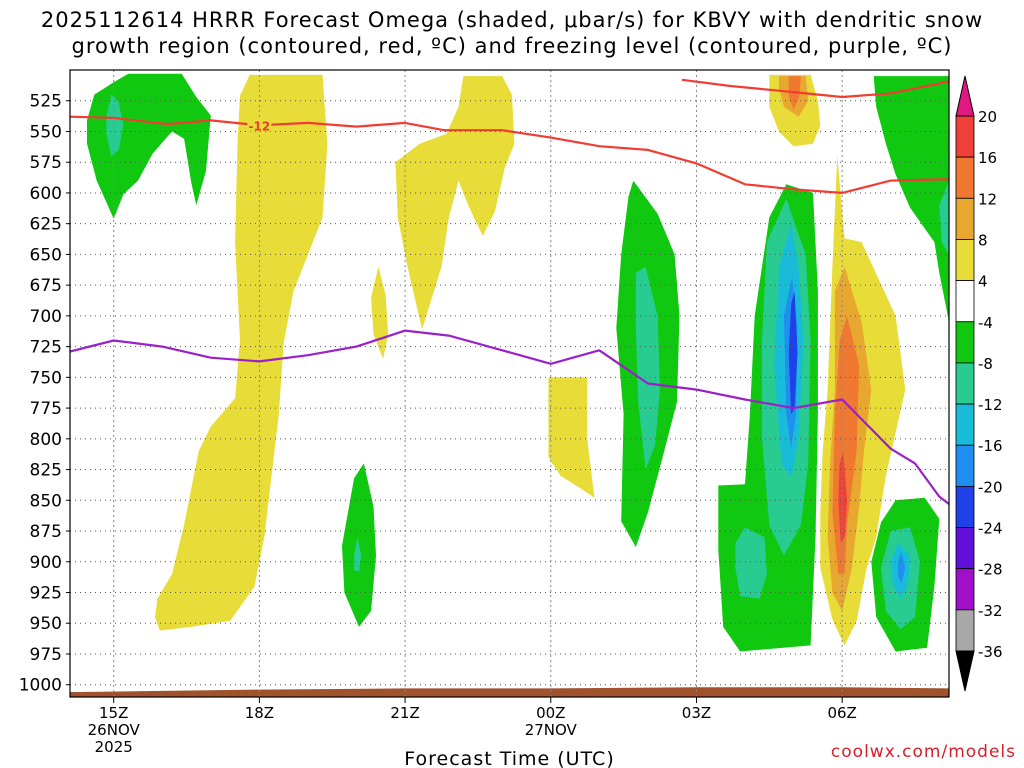 The height and width of the screenshot is (768, 1024). Describe the element at coordinates (551, 730) in the screenshot. I see `x-tick-label-9-1: 27NOV` at that location.